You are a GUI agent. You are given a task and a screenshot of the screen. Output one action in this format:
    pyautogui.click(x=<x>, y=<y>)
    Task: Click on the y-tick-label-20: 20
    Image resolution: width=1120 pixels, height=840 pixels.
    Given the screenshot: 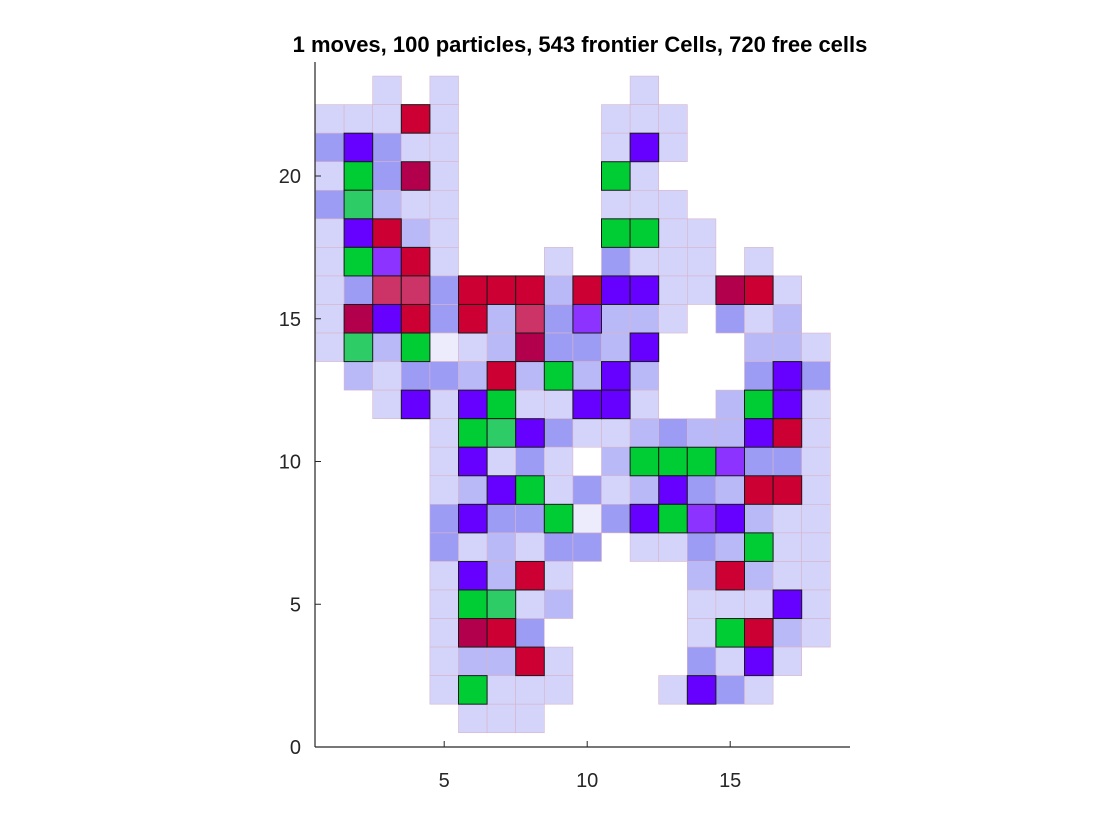 What is the action you would take?
    pyautogui.click(x=290, y=177)
    